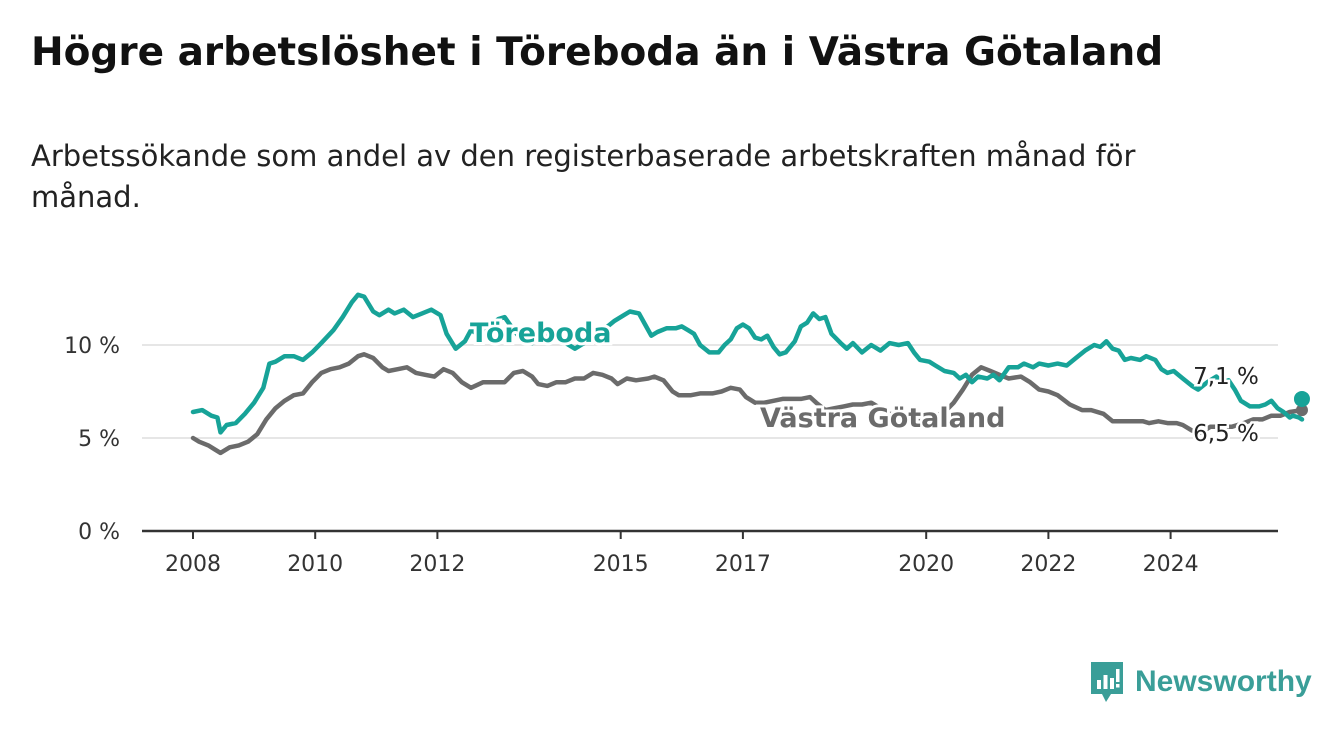  What do you see at coordinates (1223, 681) in the screenshot?
I see `brand-name: Newsworthy` at bounding box center [1223, 681].